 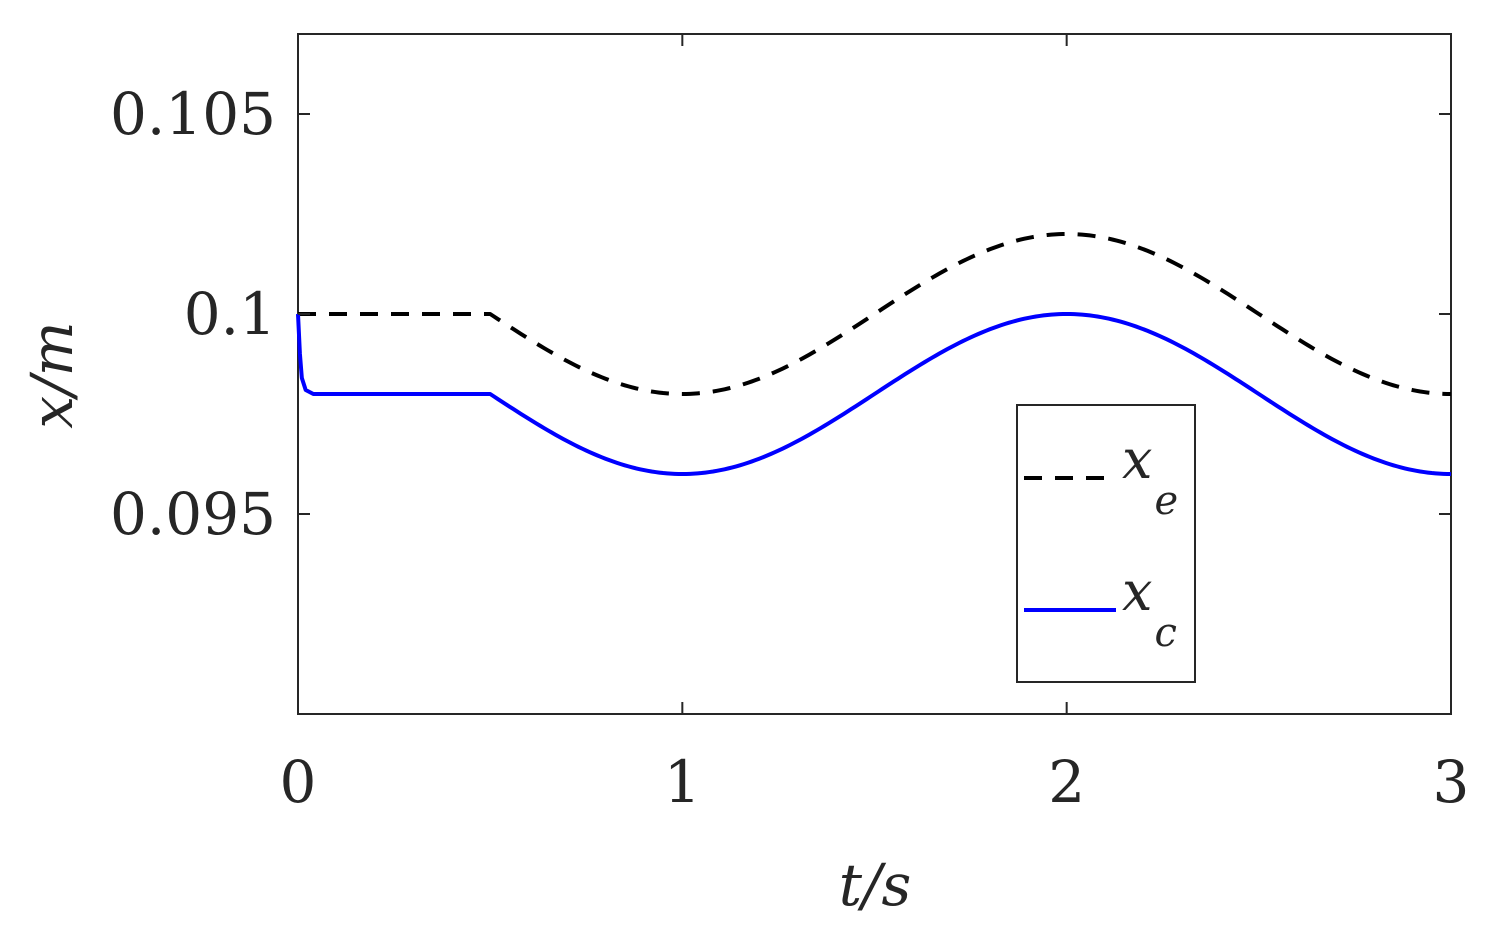 What do you see at coordinates (1150, 476) in the screenshot?
I see `legend-label-x-e: xe` at bounding box center [1150, 476].